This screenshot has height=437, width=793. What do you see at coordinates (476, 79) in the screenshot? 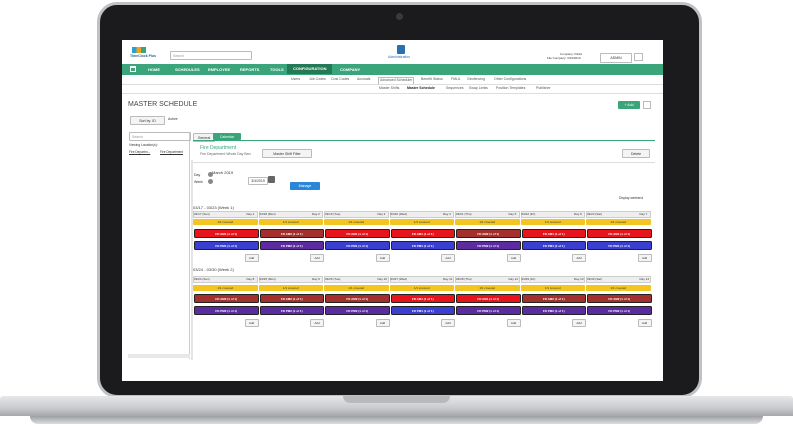
I see `subnav-item: Geofencing` at bounding box center [476, 79].